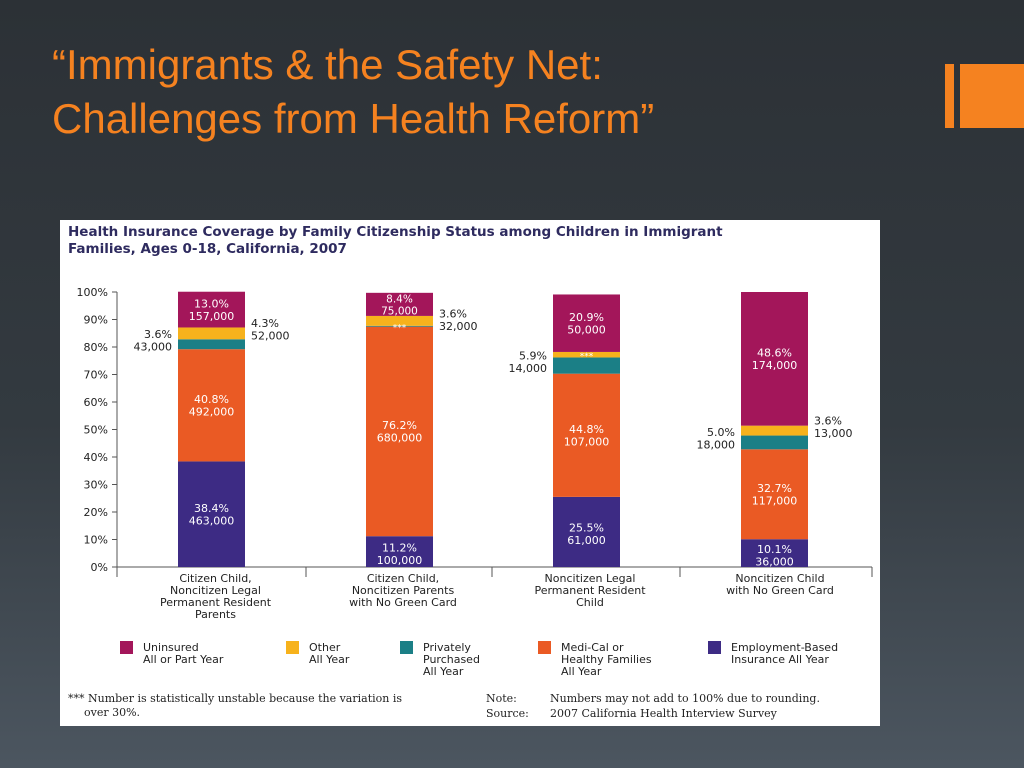 This screenshot has height=768, width=1024. I want to click on category-label: Noncitizen Child, so click(779, 578).